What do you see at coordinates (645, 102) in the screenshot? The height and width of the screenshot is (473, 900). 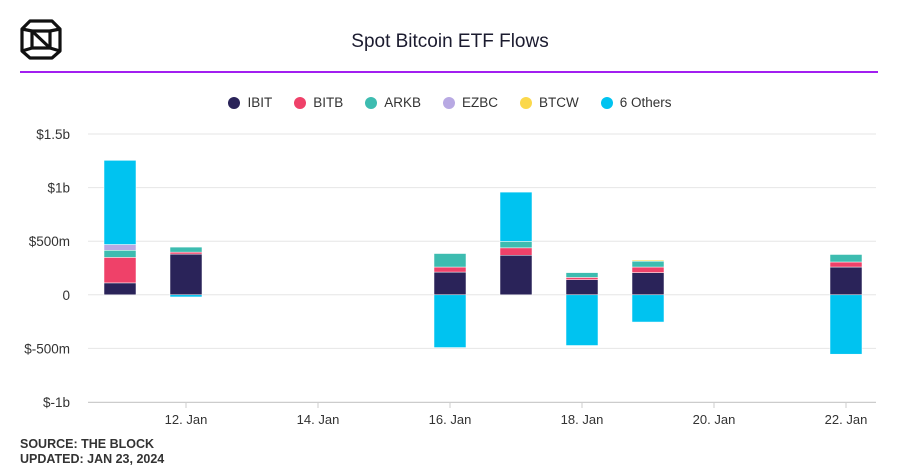 I see `legend-label: 6 Others` at bounding box center [645, 102].